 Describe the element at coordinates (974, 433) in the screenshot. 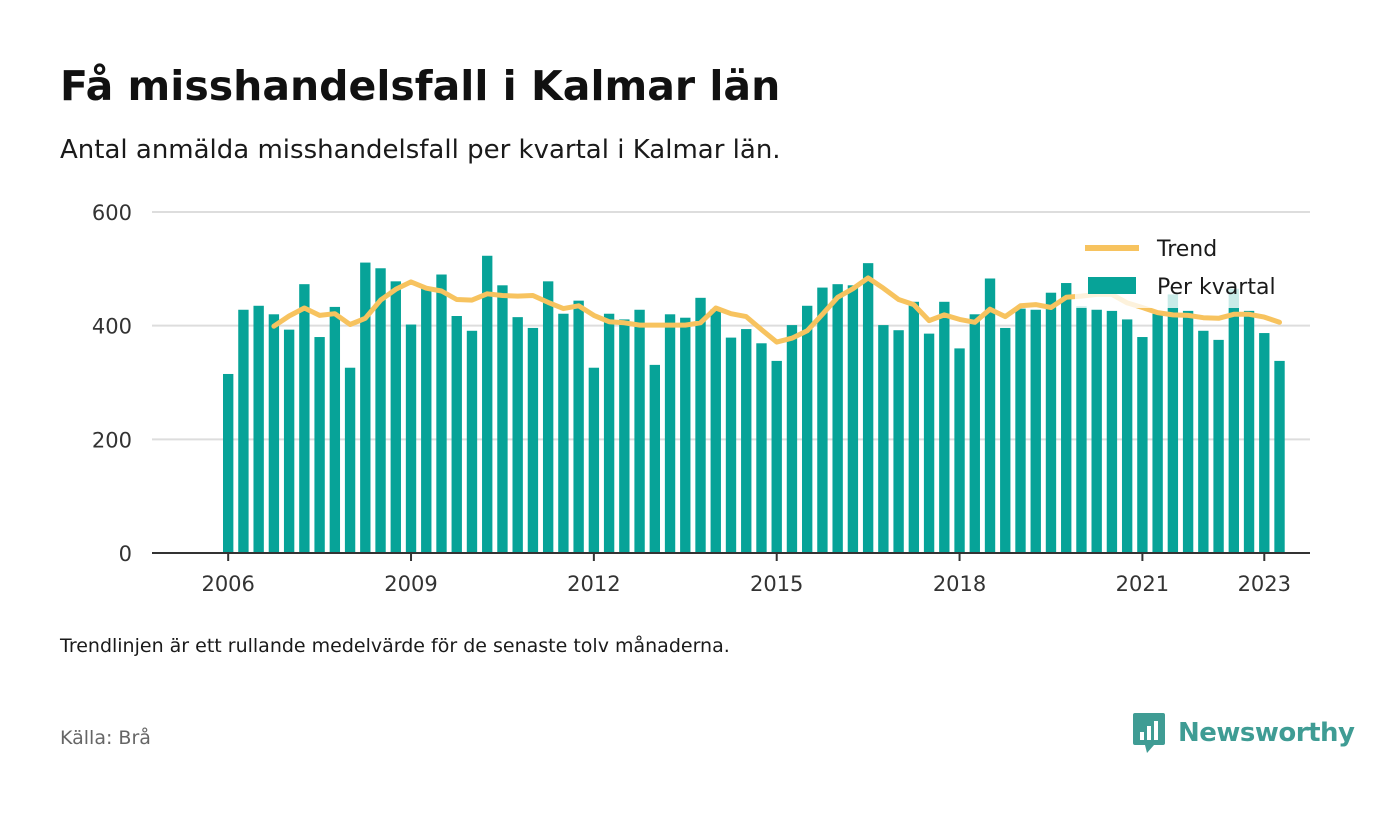

I see `bar-2018-Q2` at that location.